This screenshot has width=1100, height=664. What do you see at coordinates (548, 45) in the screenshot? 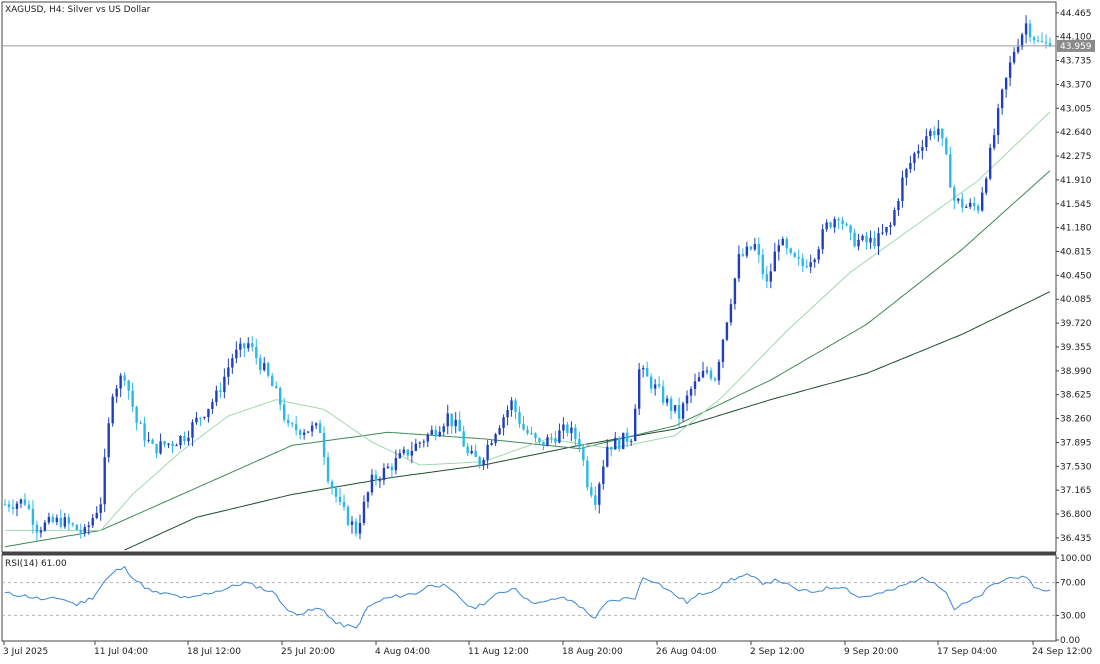
I see `current-price-line: 43.959` at bounding box center [548, 45].